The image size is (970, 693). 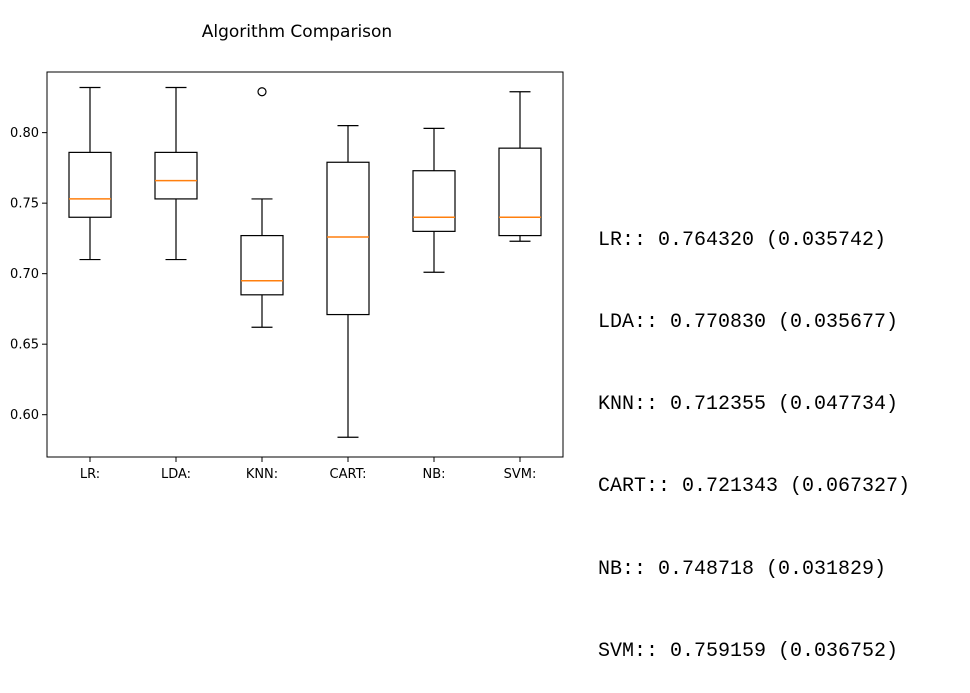 What do you see at coordinates (24, 274) in the screenshot?
I see `y-tick-label: 0.70` at bounding box center [24, 274].